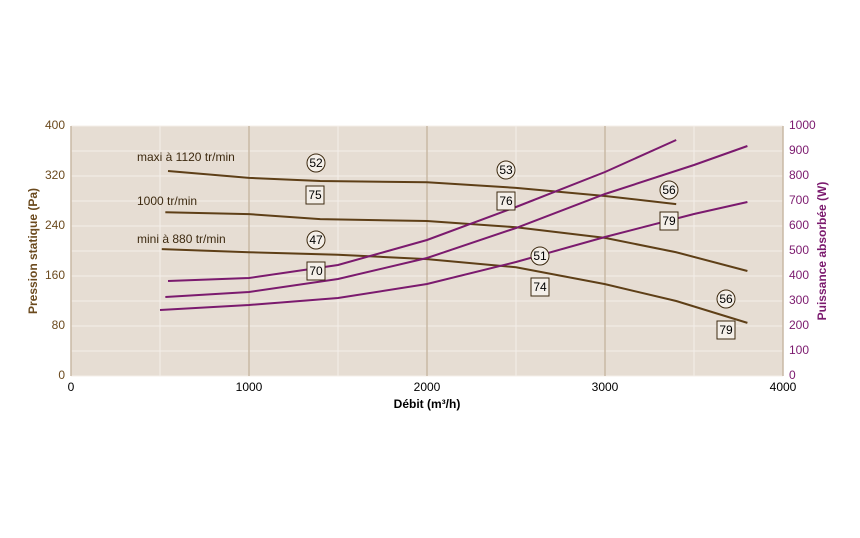  I want to click on y2-tick-label: 700, so click(799, 200).